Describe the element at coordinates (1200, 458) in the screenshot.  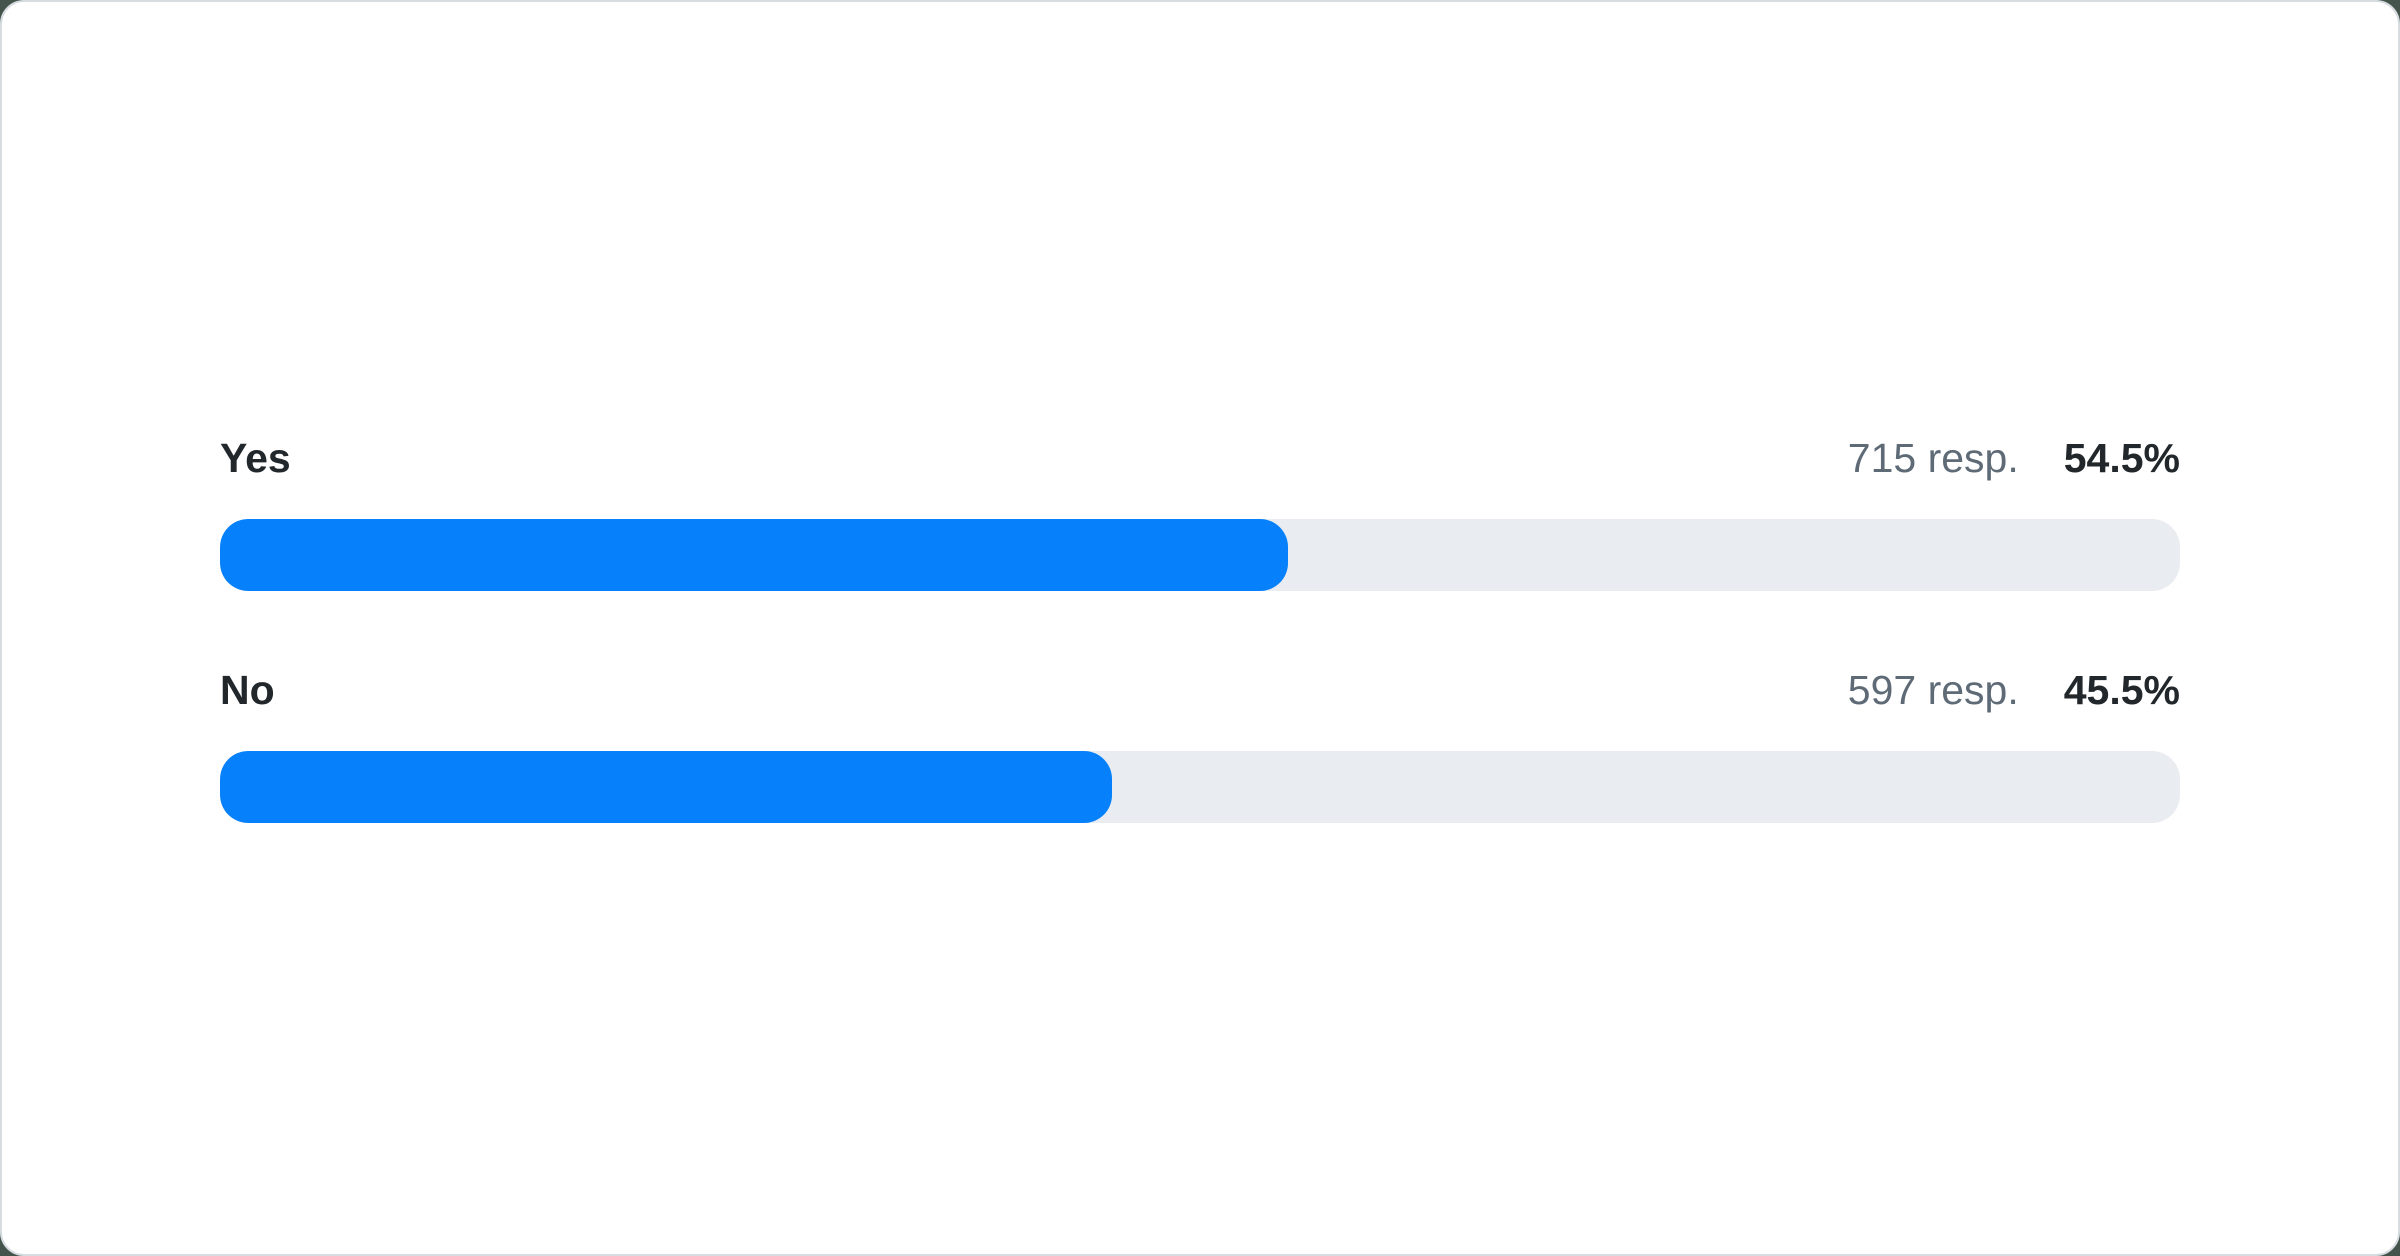
I see `row-header: Yes 715 resp. 54.5%` at that location.